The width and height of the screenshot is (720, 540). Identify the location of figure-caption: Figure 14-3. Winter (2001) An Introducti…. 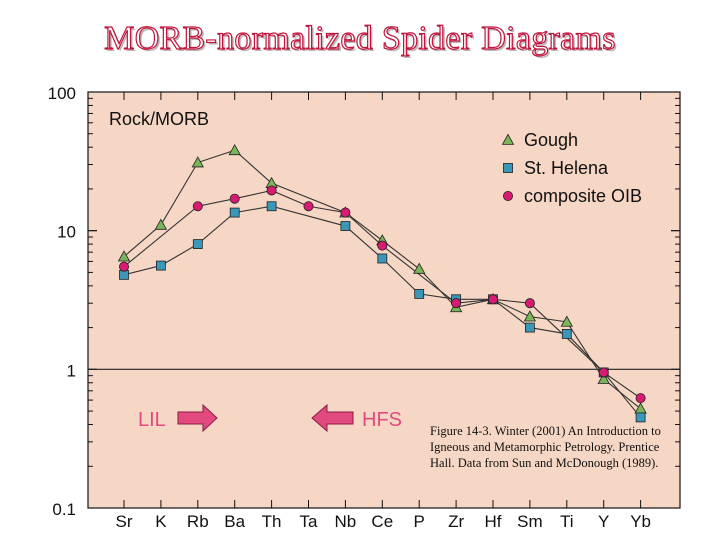
(545, 447).